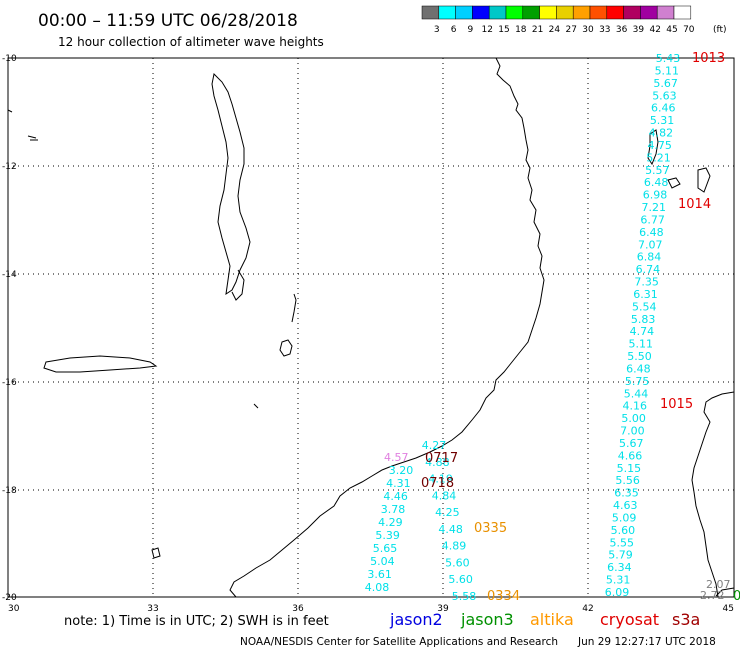 This screenshot has width=740, height=650. Describe the element at coordinates (622, 30) in the screenshot. I see `legend-label: 36` at that location.